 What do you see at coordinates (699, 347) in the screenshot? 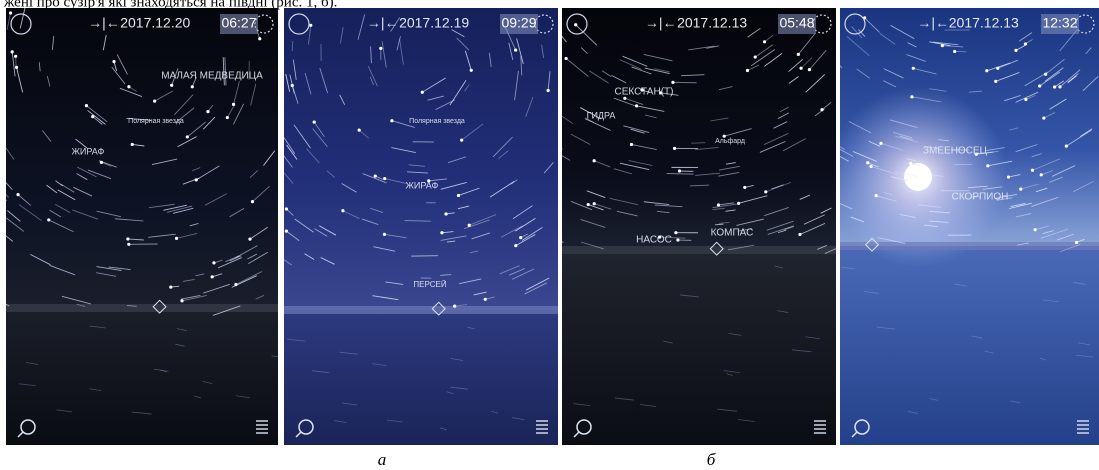
I see `water` at bounding box center [699, 347].